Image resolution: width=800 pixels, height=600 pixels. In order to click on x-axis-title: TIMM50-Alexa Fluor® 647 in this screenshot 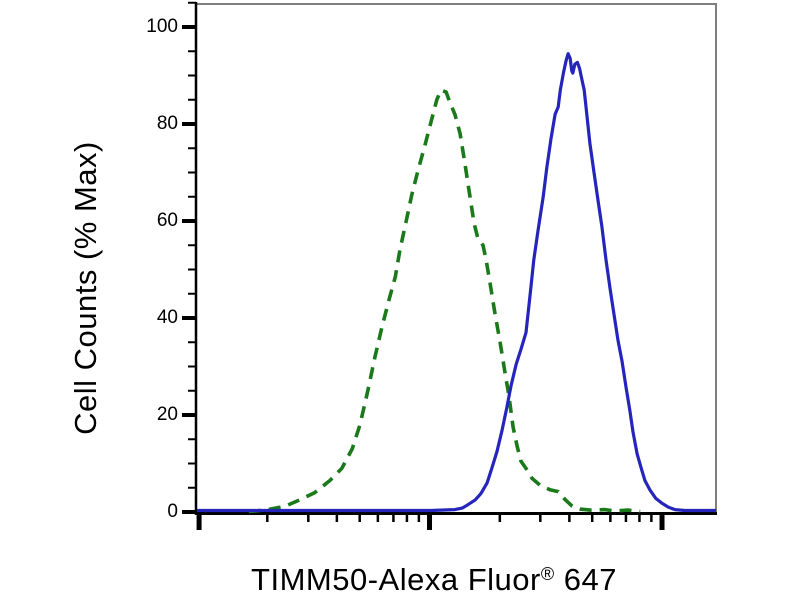, I will do `click(434, 580)`.